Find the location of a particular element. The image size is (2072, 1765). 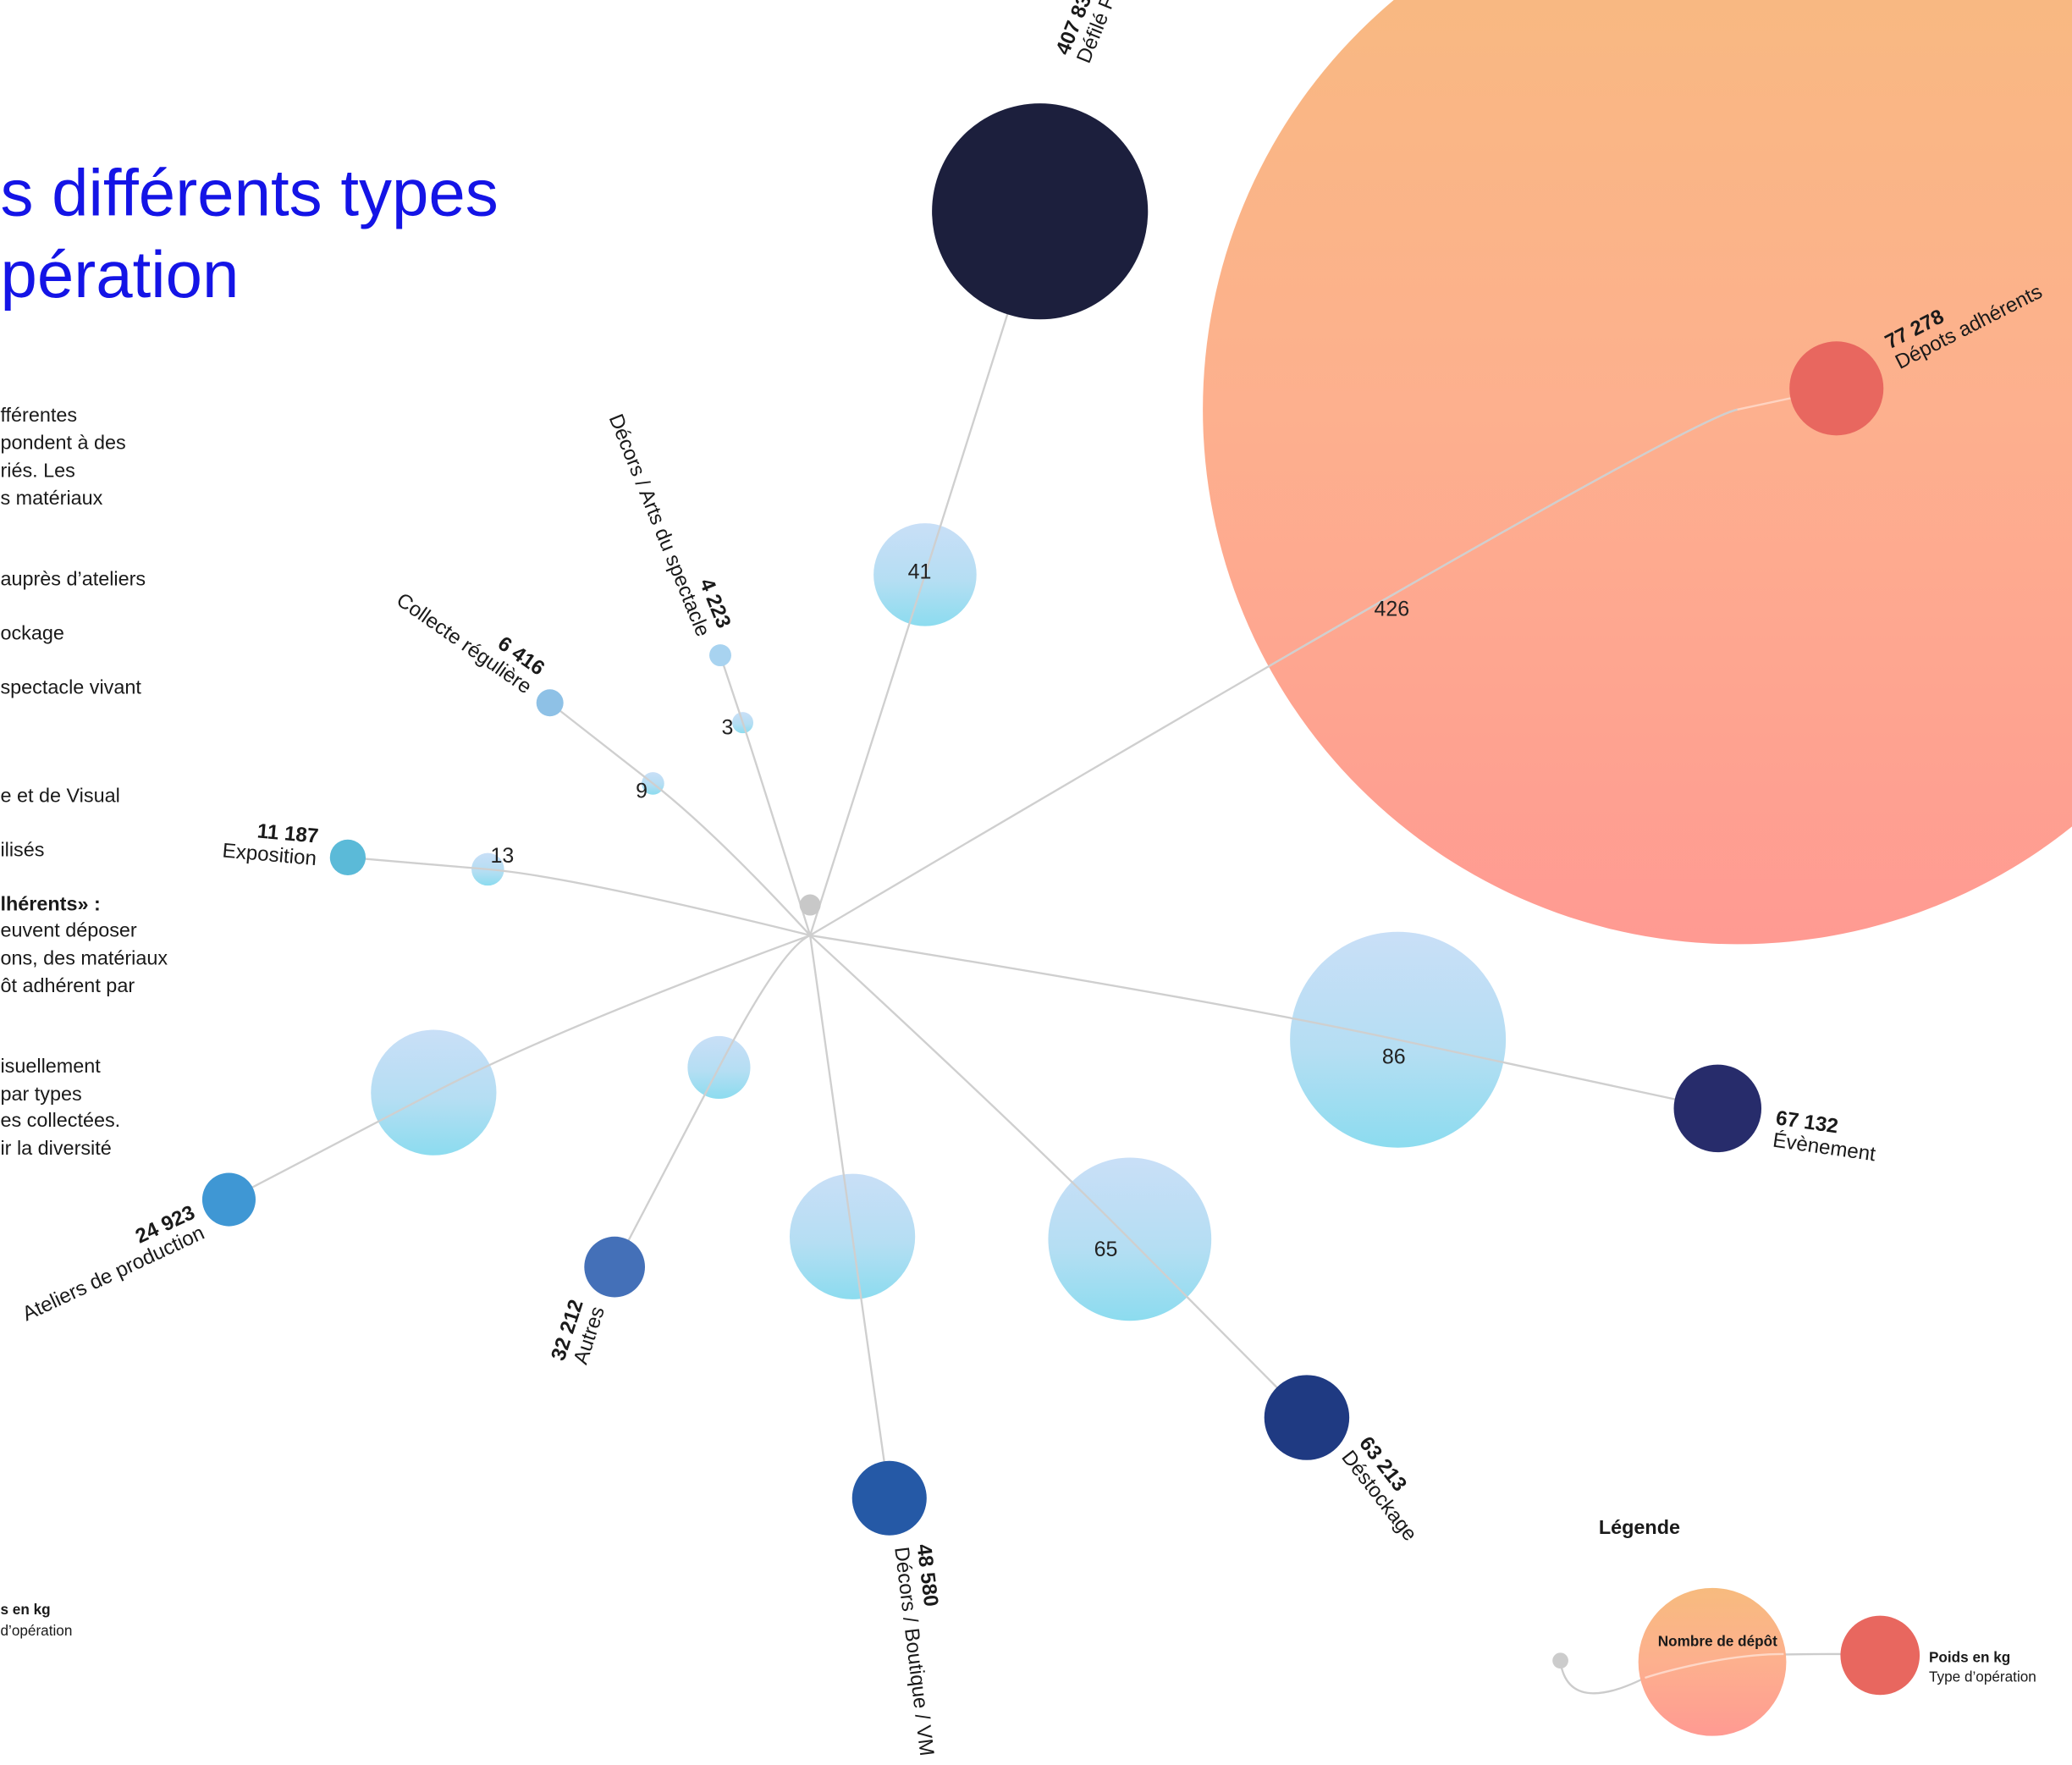

paragraph-line: ons, des matériaux is located at coordinates (84, 957).